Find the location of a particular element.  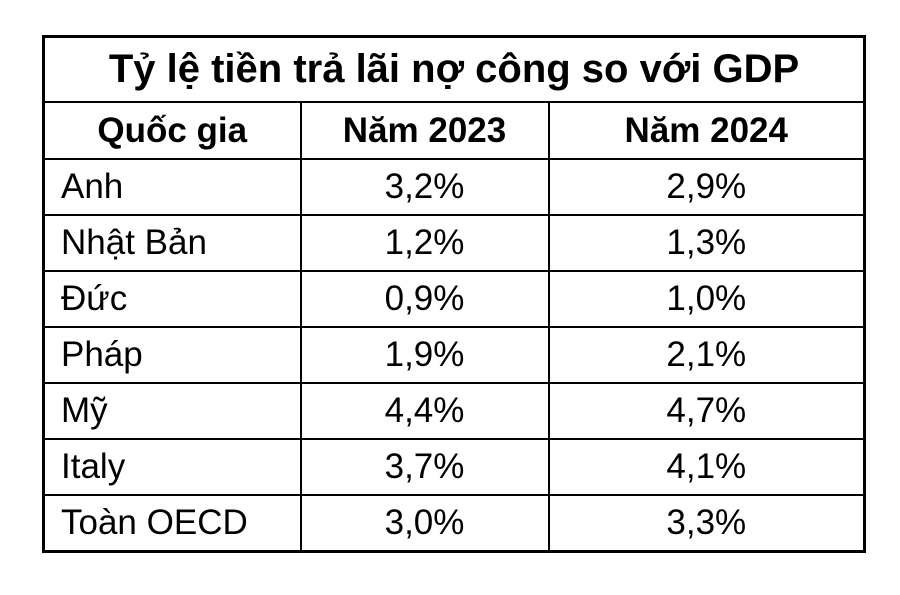

value-2023-cell: 4,4% is located at coordinates (424, 411).